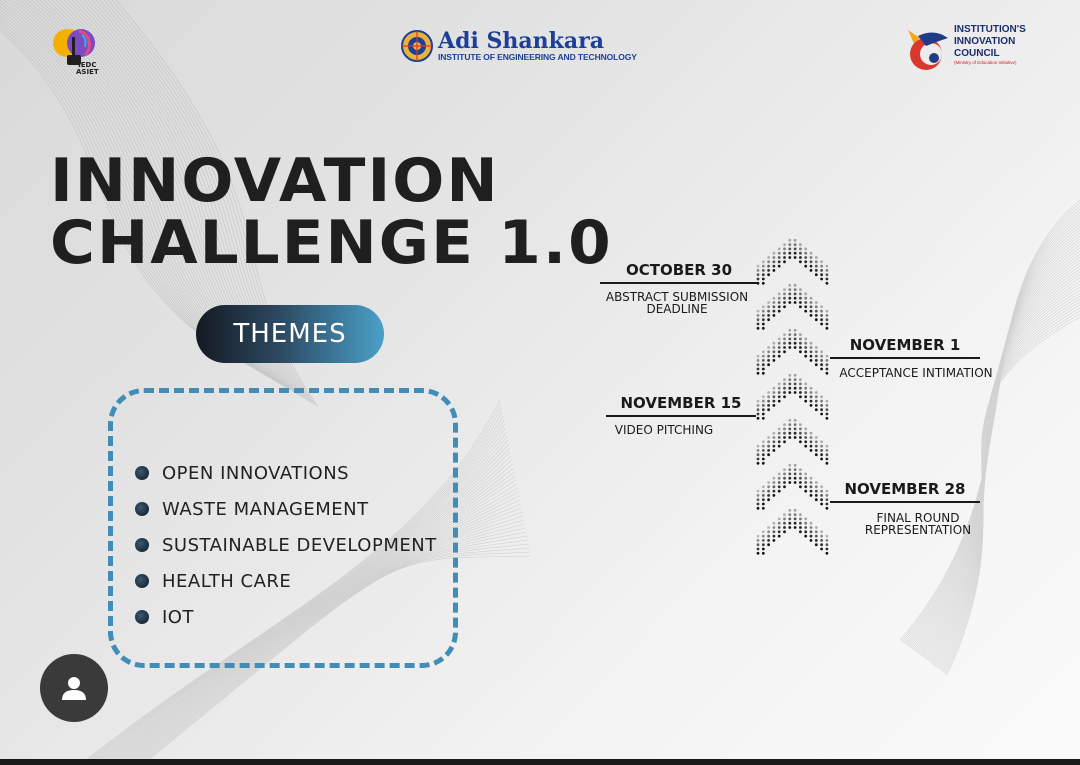 Image resolution: width=1080 pixels, height=765 pixels. I want to click on timeline-desc-2: ACCEPTANCE INTIMATION, so click(916, 373).